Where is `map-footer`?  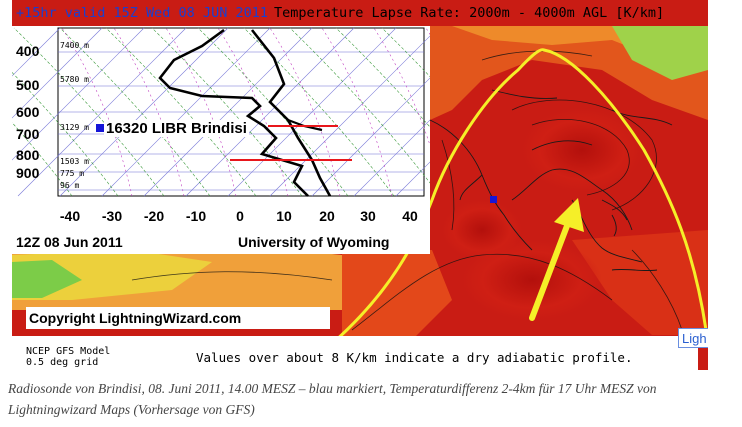 map-footer is located at coordinates (355, 353).